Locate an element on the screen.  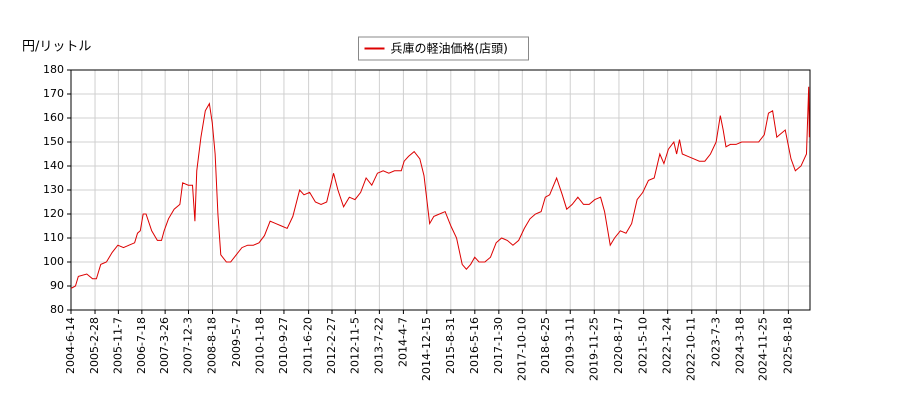
x-tick-label: 2022-1-24 is located at coordinates (667, 345).